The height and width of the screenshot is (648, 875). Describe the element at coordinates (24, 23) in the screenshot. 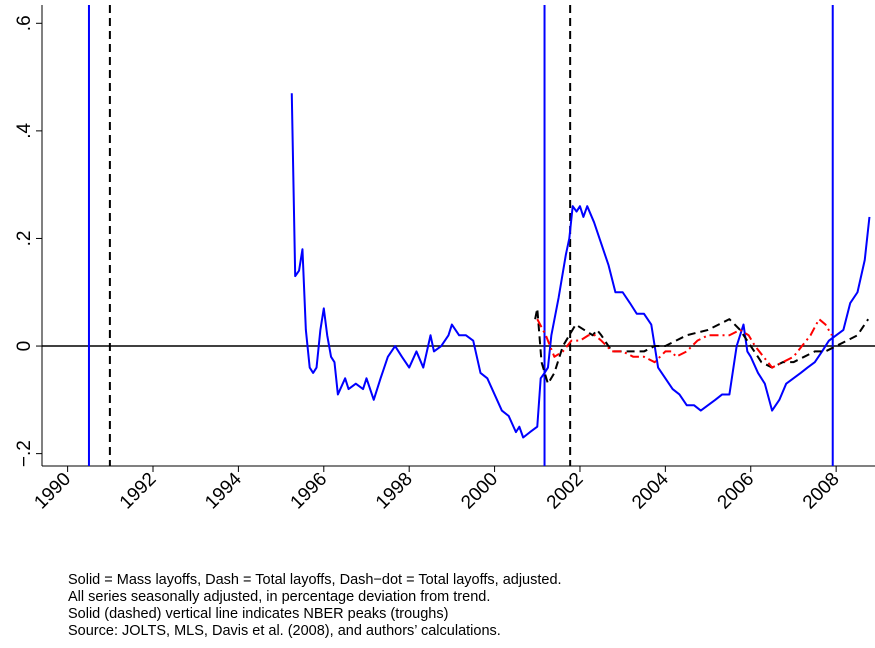

I see `y-tick-label: .6` at that location.